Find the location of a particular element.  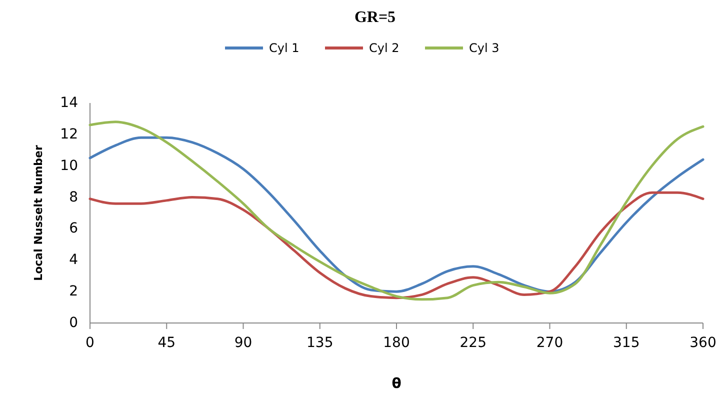

x-tick-label: 135 is located at coordinates (320, 343).